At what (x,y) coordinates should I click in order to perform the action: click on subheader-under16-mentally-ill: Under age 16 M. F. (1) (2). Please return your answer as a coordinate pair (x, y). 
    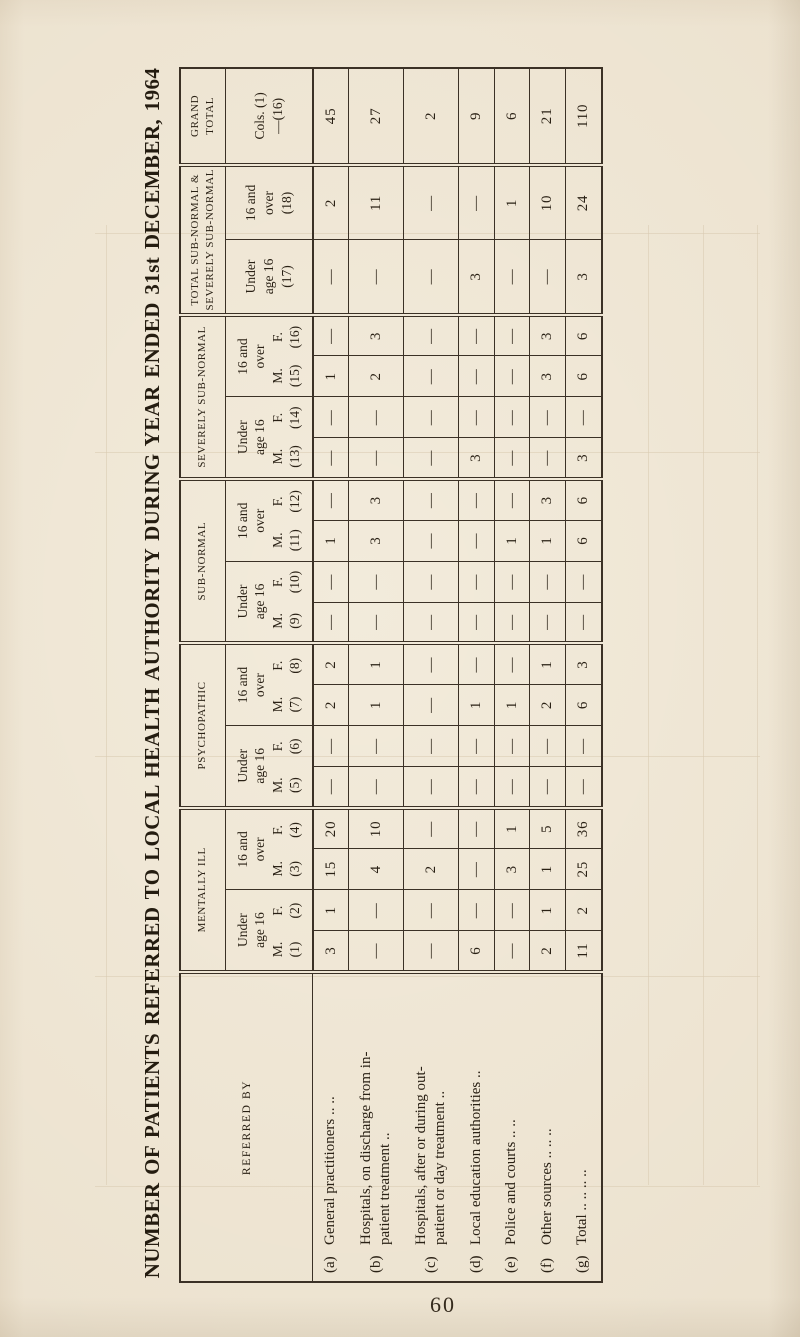
    Looking at the image, I should click on (269, 930).